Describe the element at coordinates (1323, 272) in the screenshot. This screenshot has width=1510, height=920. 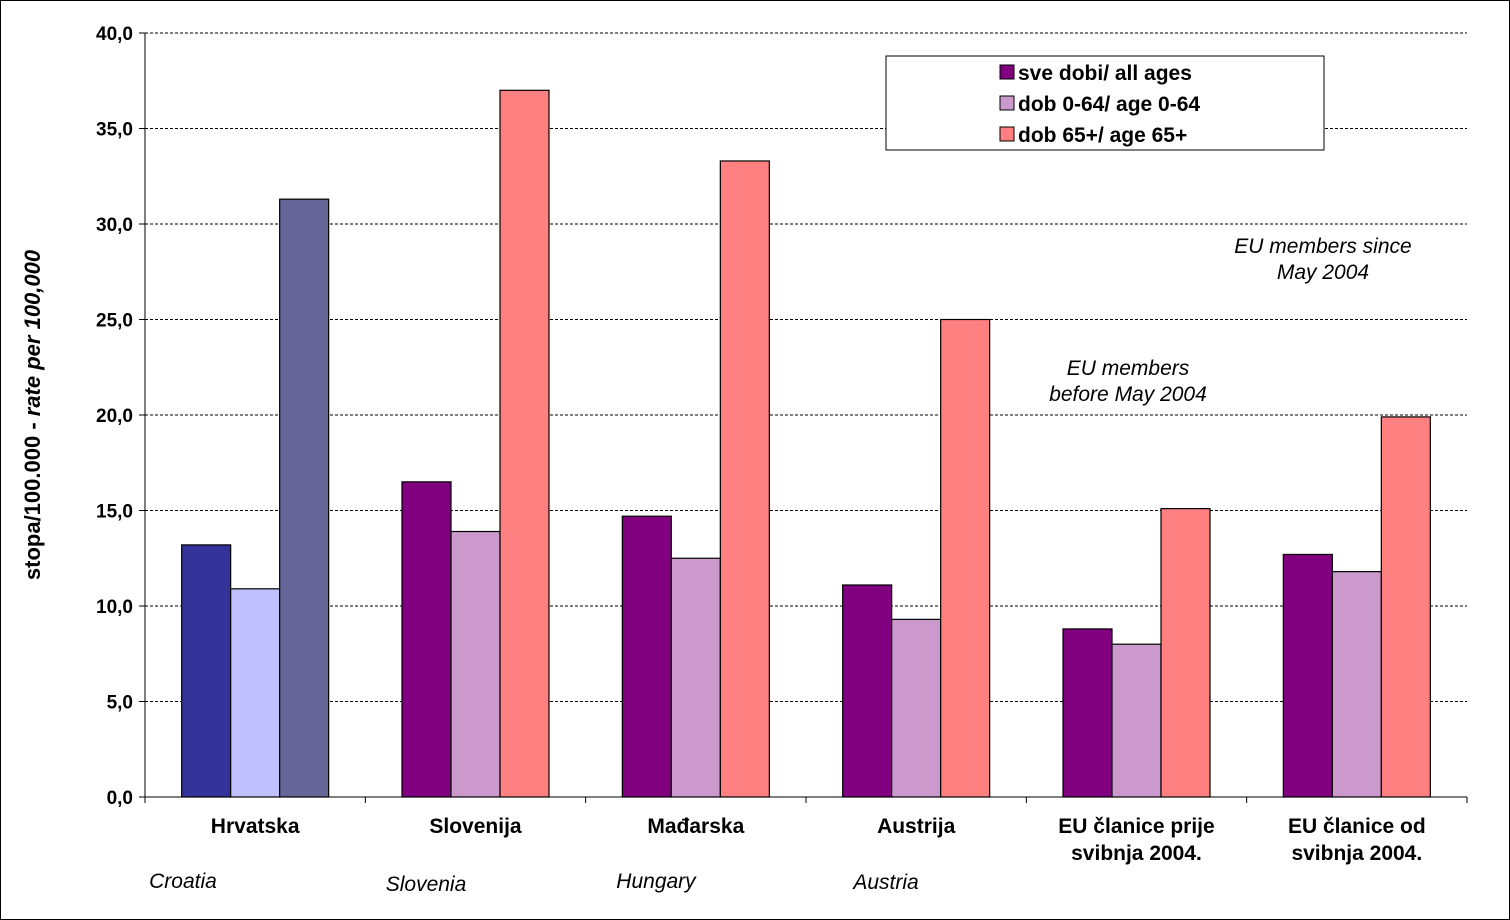
I see `annotation-text: May 2004` at that location.